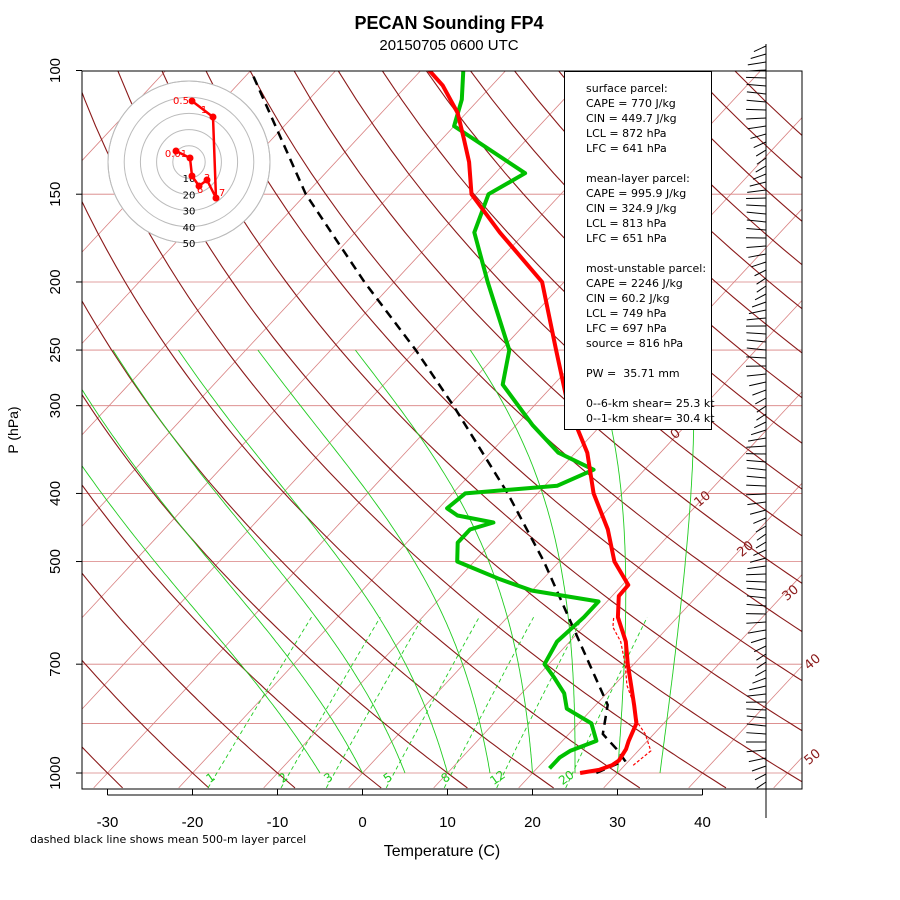 The height and width of the screenshot is (900, 900). I want to click on hodograph-ring-label: 30, so click(189, 212).